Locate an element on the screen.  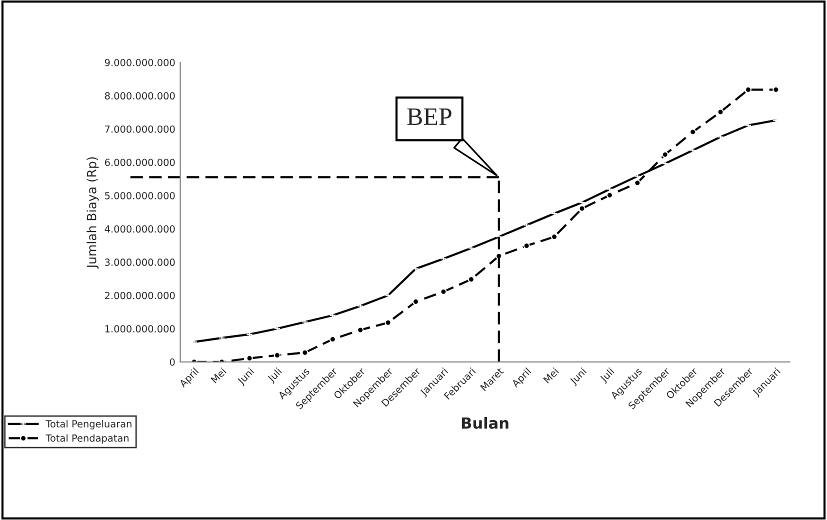
y-tick-label: 4.000.000.000 is located at coordinates (139, 229).